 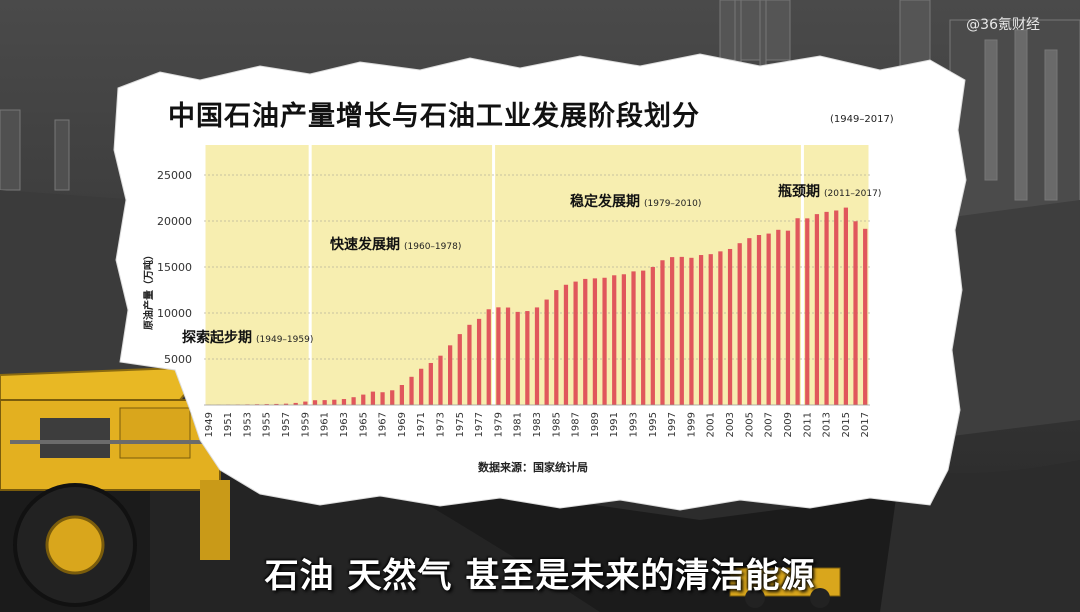 What do you see at coordinates (711, 424) in the screenshot?
I see `x-tick-label: 2001` at bounding box center [711, 424].